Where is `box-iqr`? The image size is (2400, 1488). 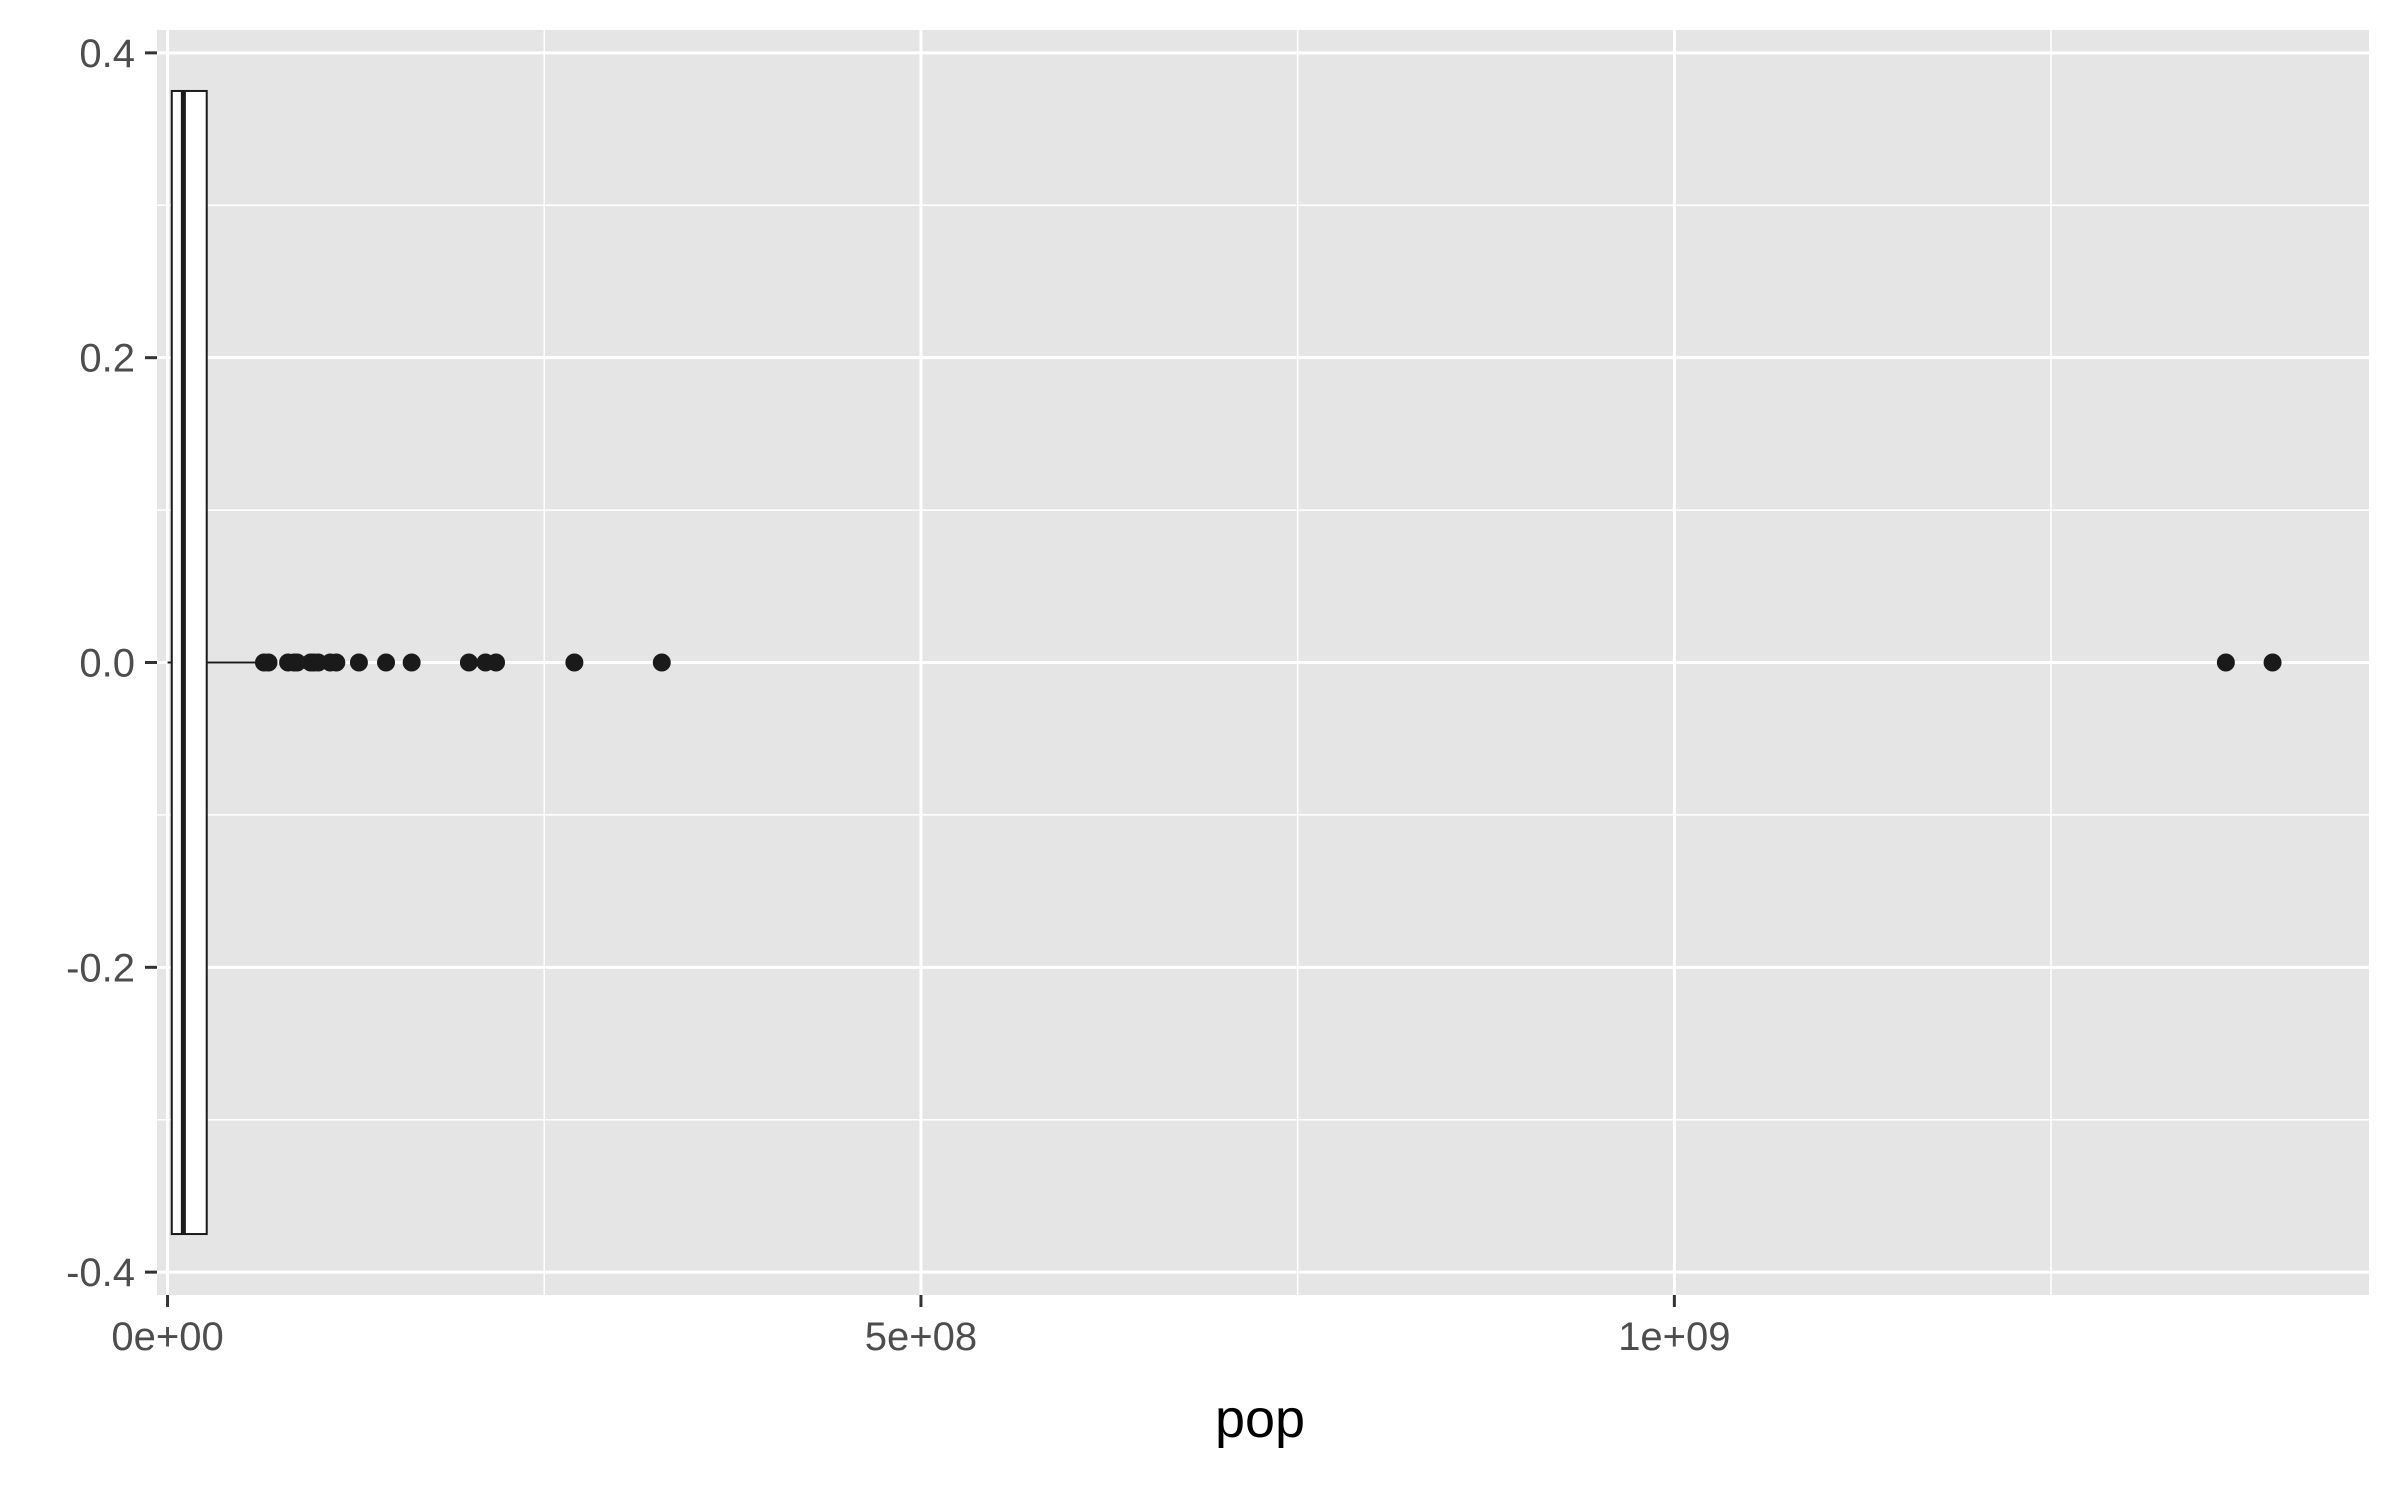 box-iqr is located at coordinates (189, 662).